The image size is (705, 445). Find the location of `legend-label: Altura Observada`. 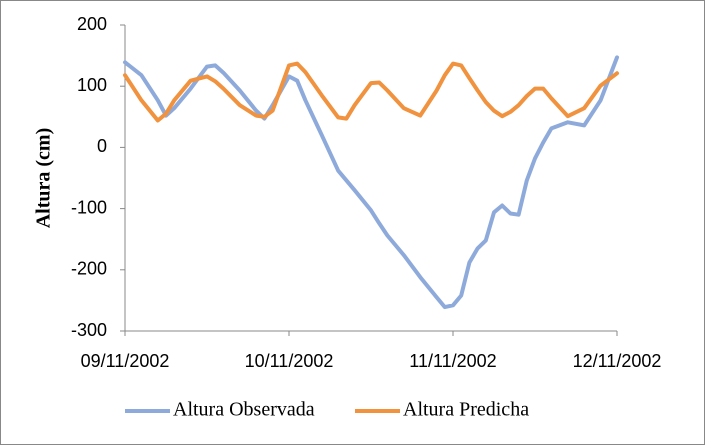

legend-label: Altura Observada is located at coordinates (244, 410).